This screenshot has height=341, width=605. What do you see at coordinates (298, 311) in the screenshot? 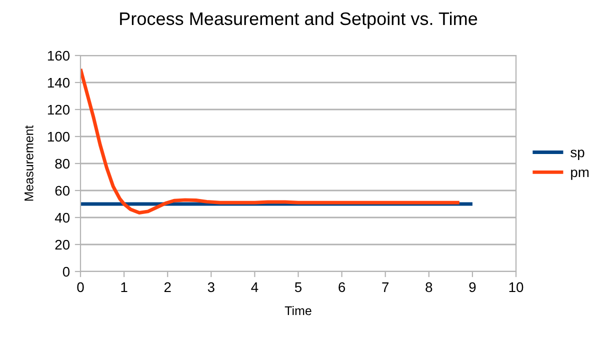
I see `x-axis-title: Time` at bounding box center [298, 311].